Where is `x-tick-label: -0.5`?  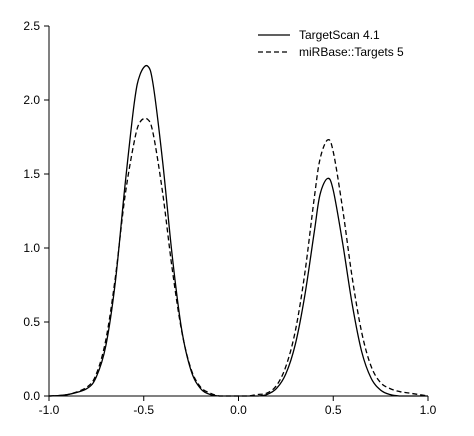
x-tick-label: -0.5 is located at coordinates (143, 410).